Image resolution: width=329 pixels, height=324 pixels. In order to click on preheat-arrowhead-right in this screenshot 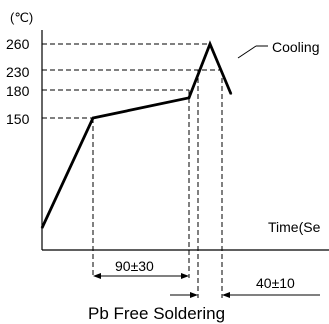, I will do `click(185, 276)`.